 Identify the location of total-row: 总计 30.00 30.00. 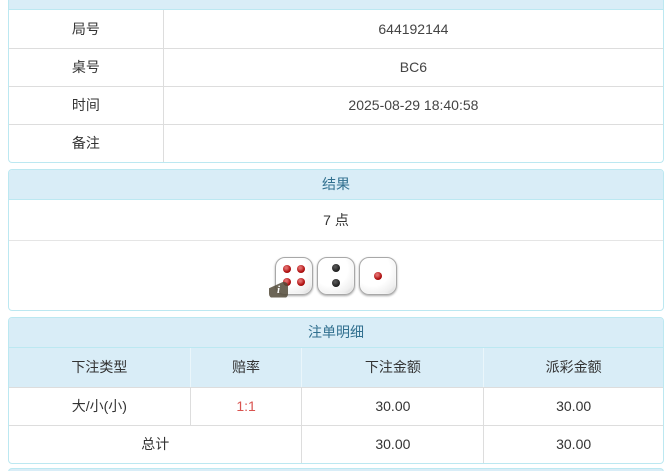
(336, 444).